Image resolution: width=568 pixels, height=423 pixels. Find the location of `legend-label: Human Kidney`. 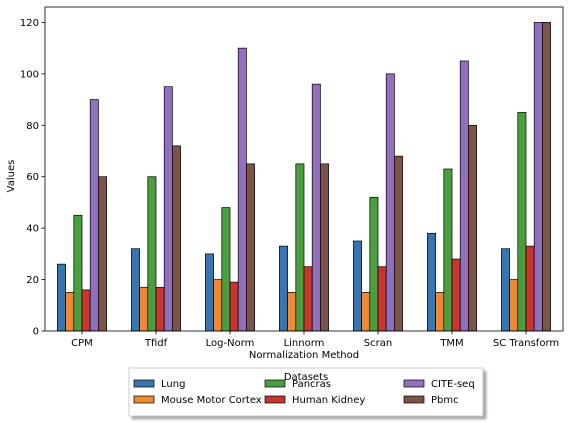

legend-label: Human Kidney is located at coordinates (328, 400).